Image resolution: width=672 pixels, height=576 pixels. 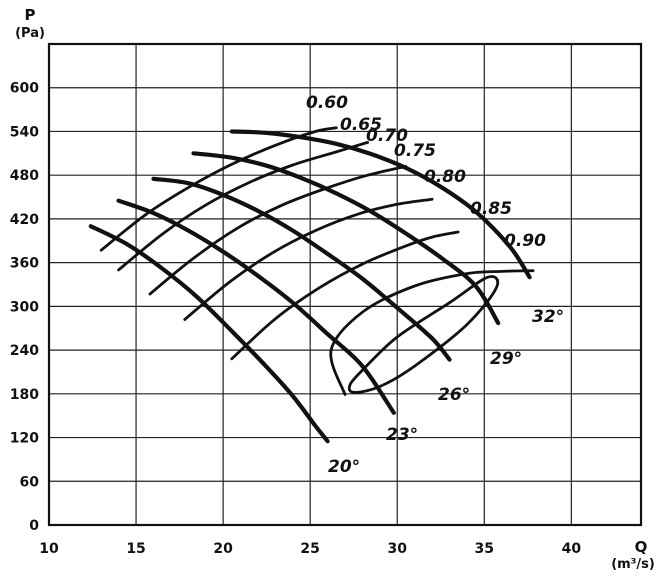 I want to click on pressure-curve-20deg, so click(x=209, y=334).